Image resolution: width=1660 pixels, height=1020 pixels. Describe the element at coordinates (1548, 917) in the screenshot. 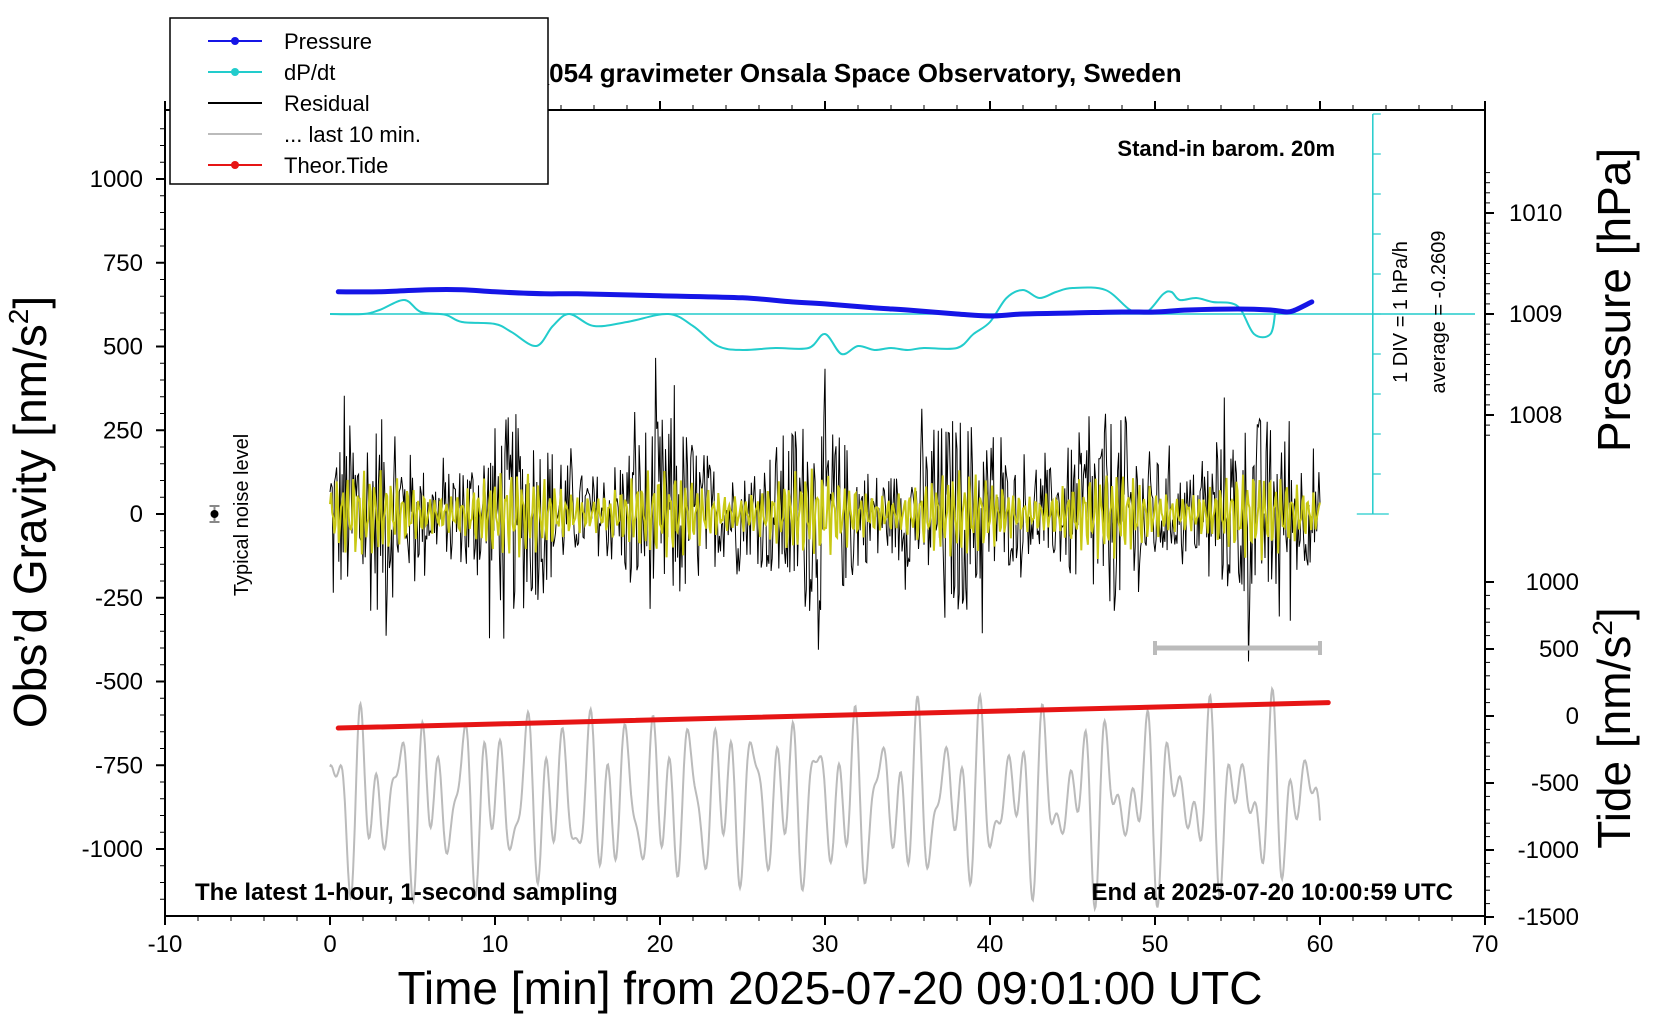

I see `tide-tick-label: -1500` at that location.